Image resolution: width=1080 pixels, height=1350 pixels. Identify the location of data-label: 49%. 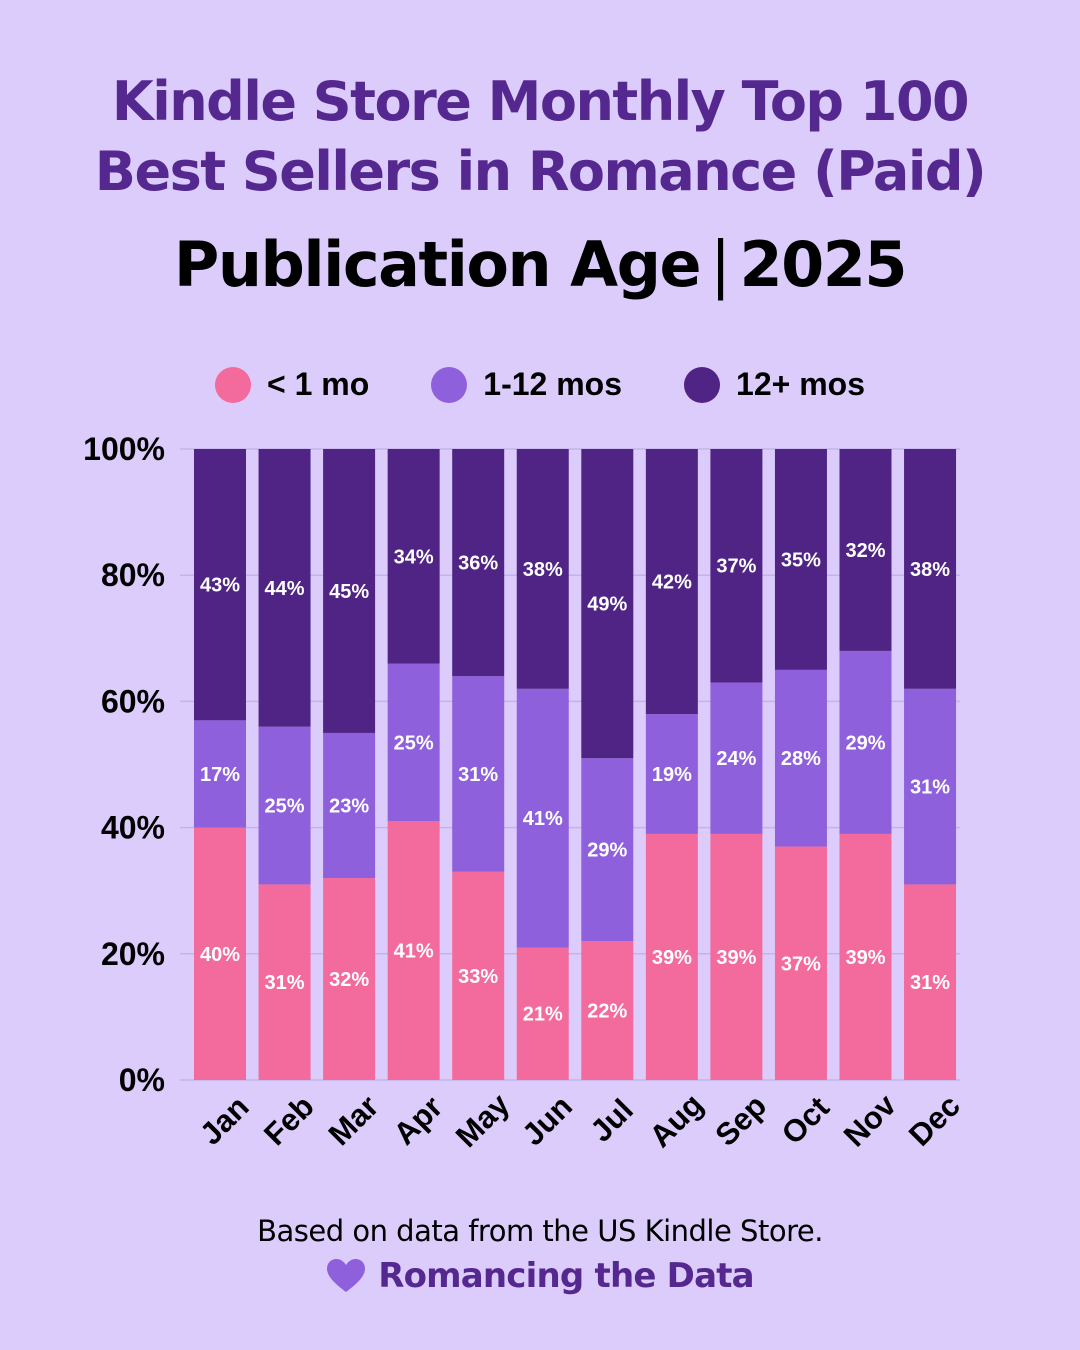
(607, 605).